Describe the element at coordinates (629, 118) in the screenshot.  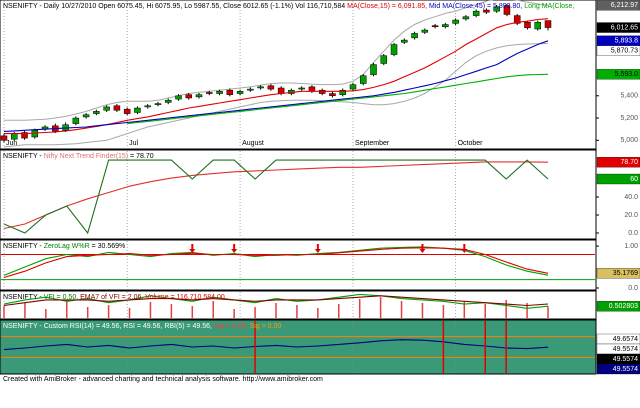
I see `y-tick-label: 5,200` at that location.